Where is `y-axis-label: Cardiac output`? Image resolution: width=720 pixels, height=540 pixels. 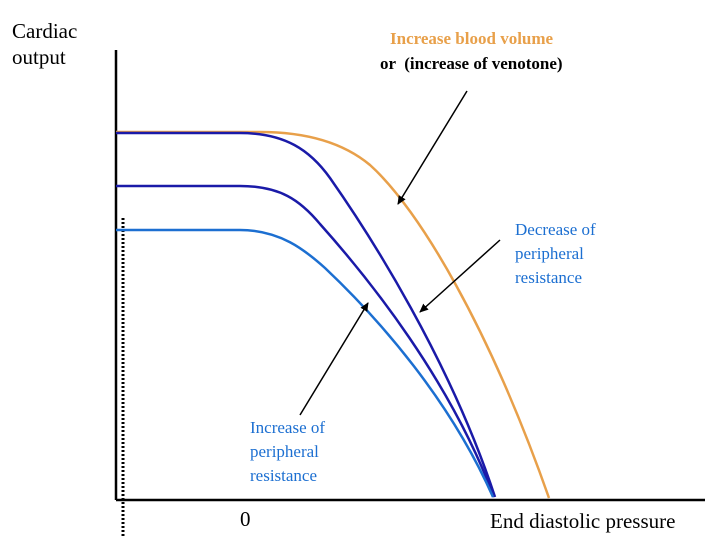
y-axis-label: Cardiac output is located at coordinates (45, 44).